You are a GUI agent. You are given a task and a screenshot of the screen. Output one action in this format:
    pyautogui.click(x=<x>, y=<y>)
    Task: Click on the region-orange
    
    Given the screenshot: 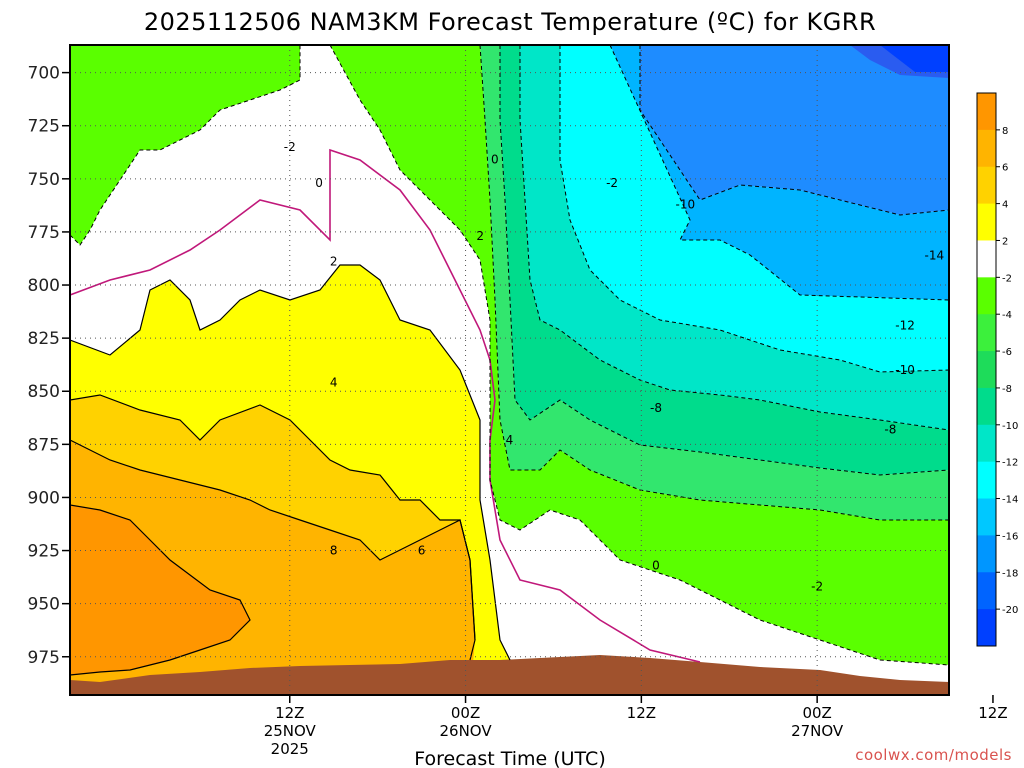 What is the action you would take?
    pyautogui.click(x=160, y=590)
    